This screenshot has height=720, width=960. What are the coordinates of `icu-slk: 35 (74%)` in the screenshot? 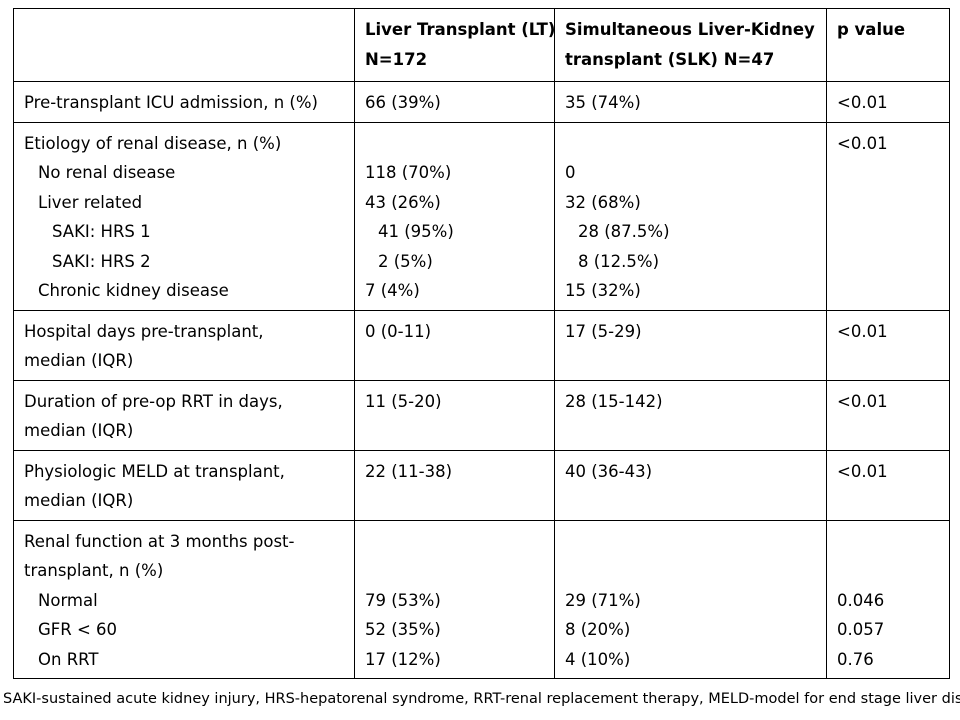 It's located at (690, 102).